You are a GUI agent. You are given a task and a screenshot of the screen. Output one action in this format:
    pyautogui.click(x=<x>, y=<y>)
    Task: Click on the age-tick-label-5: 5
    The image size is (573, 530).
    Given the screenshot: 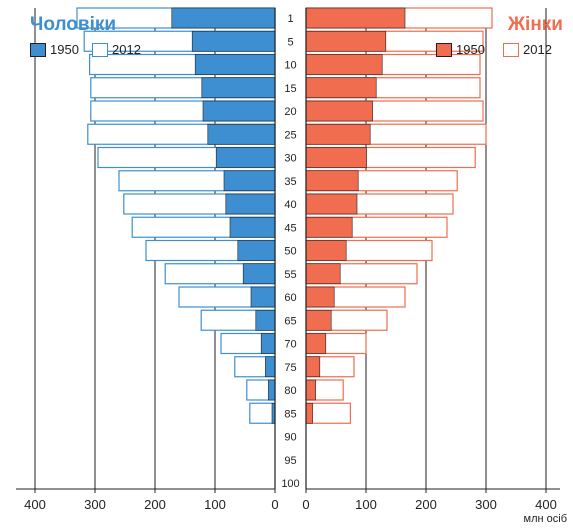 What is the action you would take?
    pyautogui.click(x=290, y=42)
    